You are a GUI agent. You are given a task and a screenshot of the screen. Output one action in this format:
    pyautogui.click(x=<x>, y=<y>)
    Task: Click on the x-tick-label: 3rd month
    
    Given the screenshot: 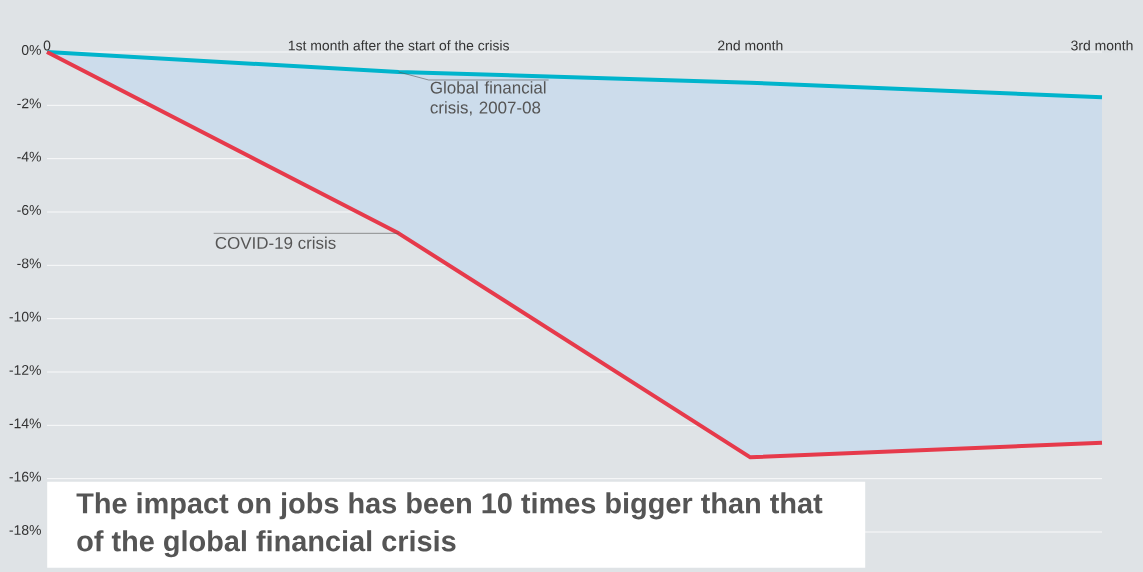 What is the action you would take?
    pyautogui.click(x=1102, y=45)
    